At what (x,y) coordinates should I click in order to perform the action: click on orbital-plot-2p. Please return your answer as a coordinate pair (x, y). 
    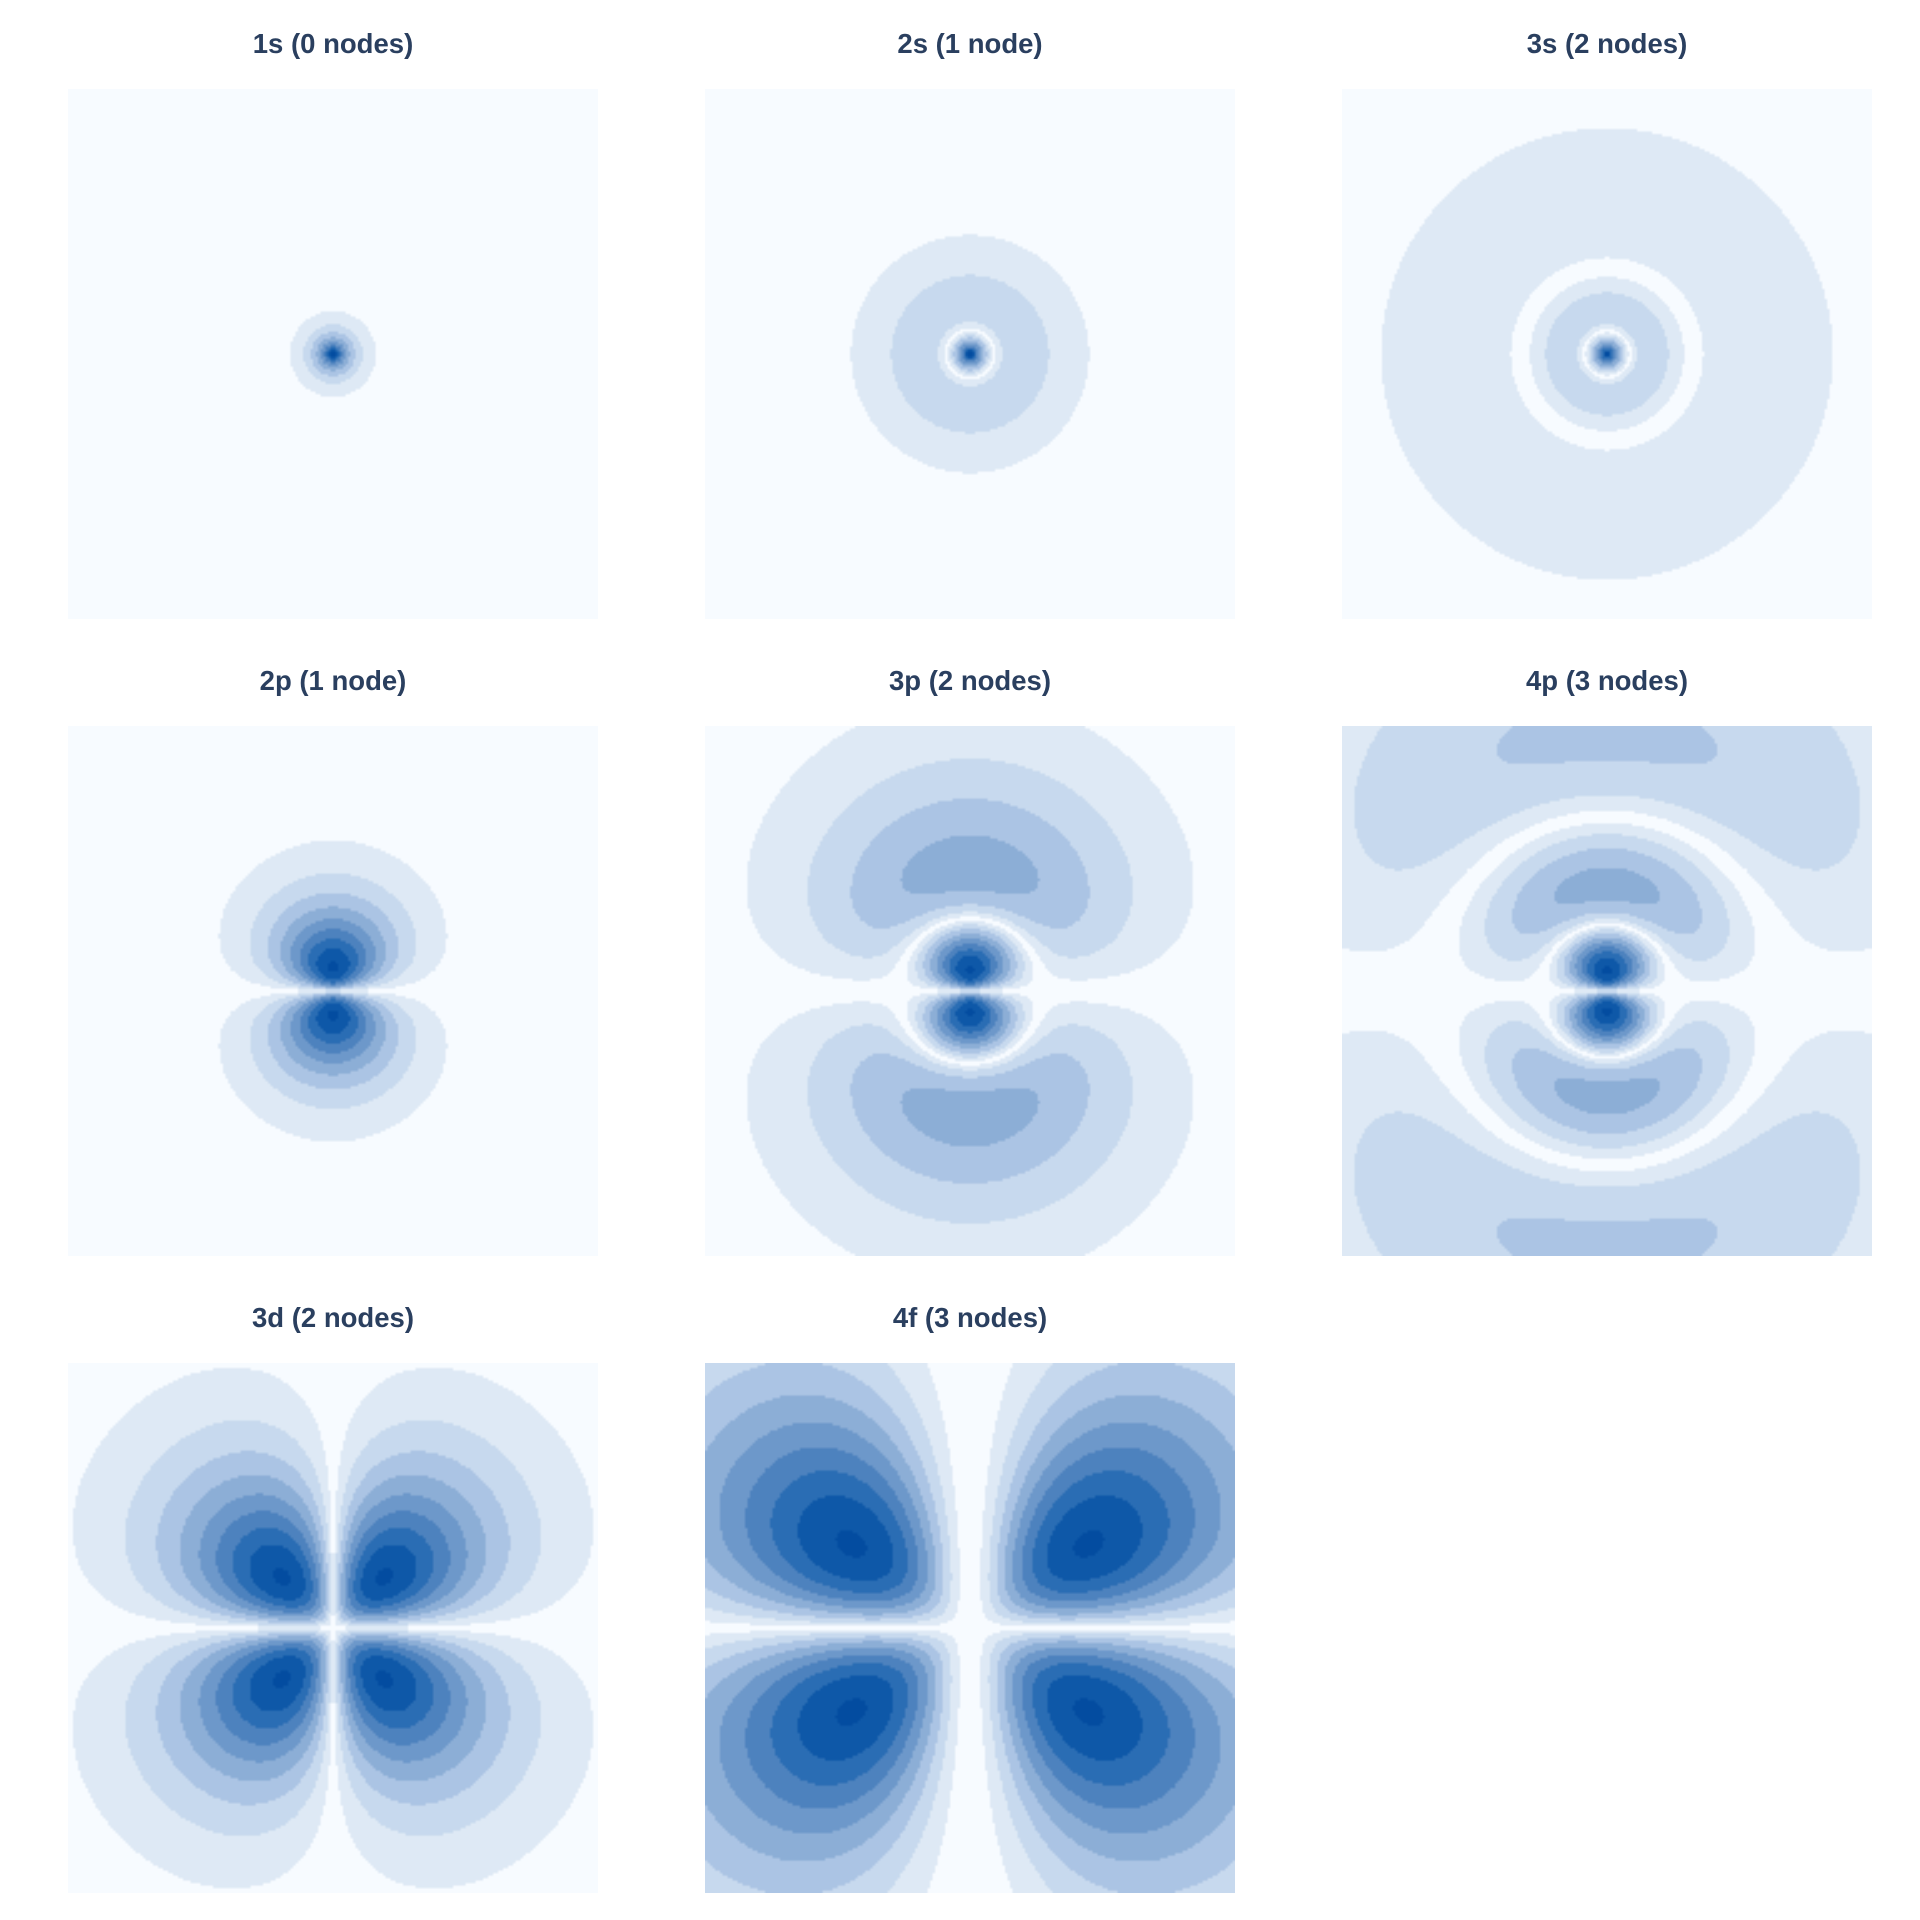
    Looking at the image, I should click on (333, 991).